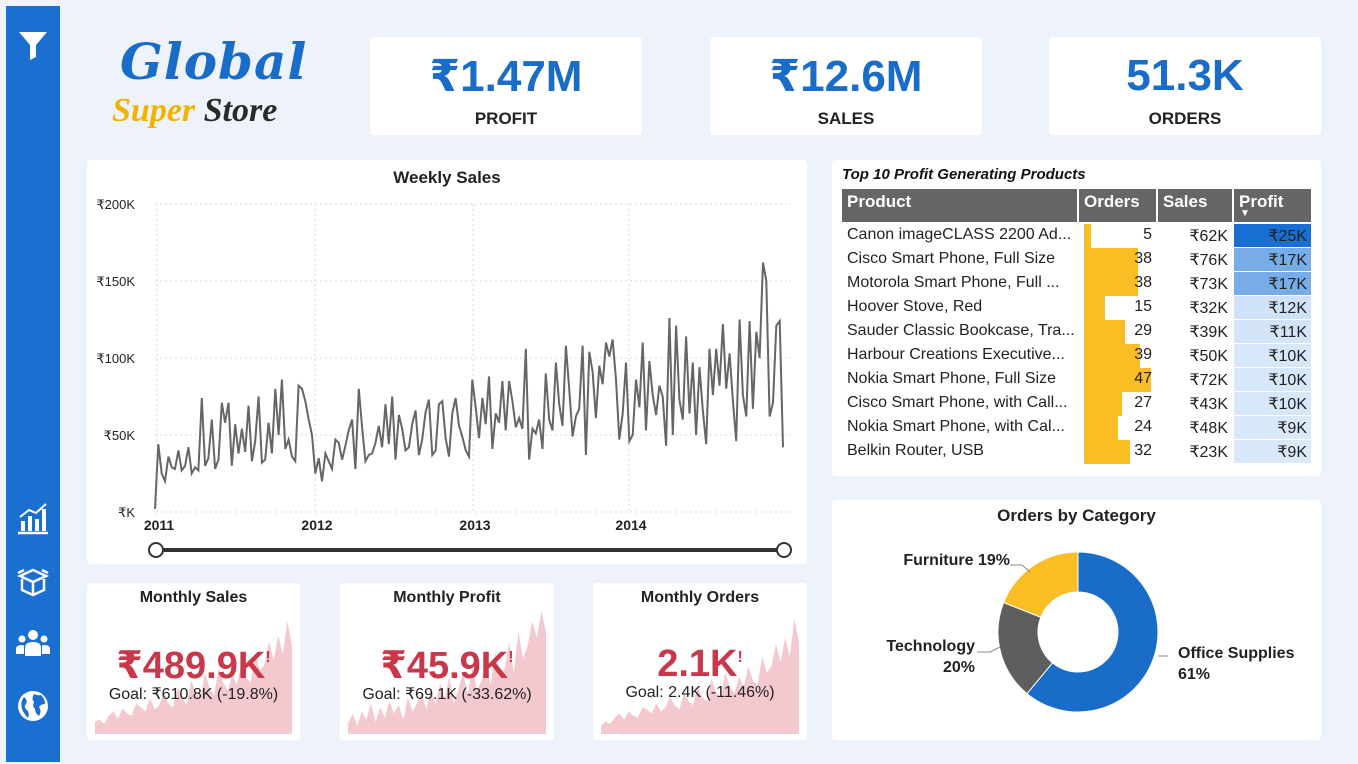  What do you see at coordinates (1208, 236) in the screenshot?
I see `cell-sales: ₹62K` at bounding box center [1208, 236].